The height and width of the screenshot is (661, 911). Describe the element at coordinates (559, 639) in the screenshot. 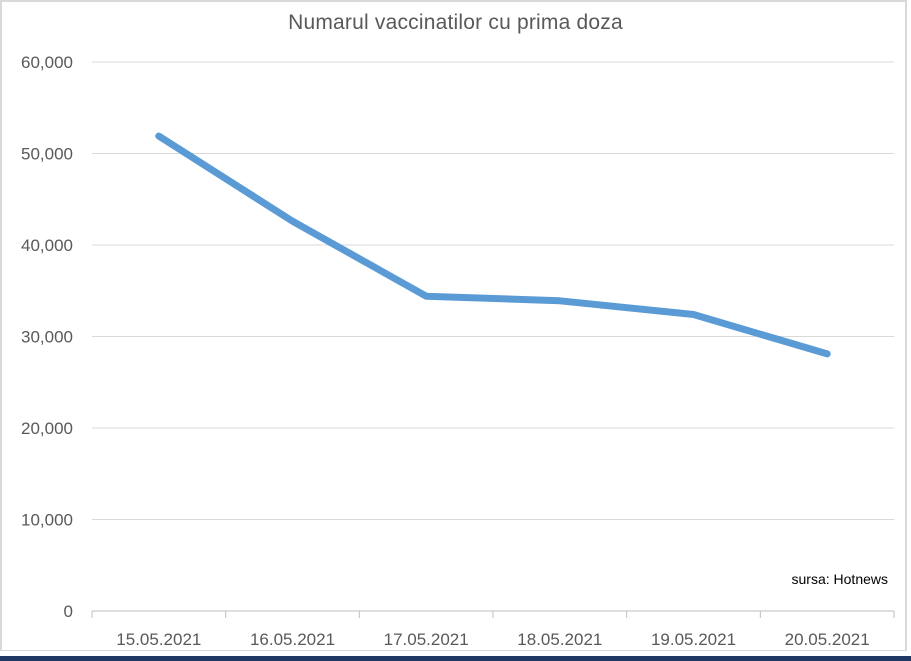

I see `x-axis-label: 18.05.2021` at that location.